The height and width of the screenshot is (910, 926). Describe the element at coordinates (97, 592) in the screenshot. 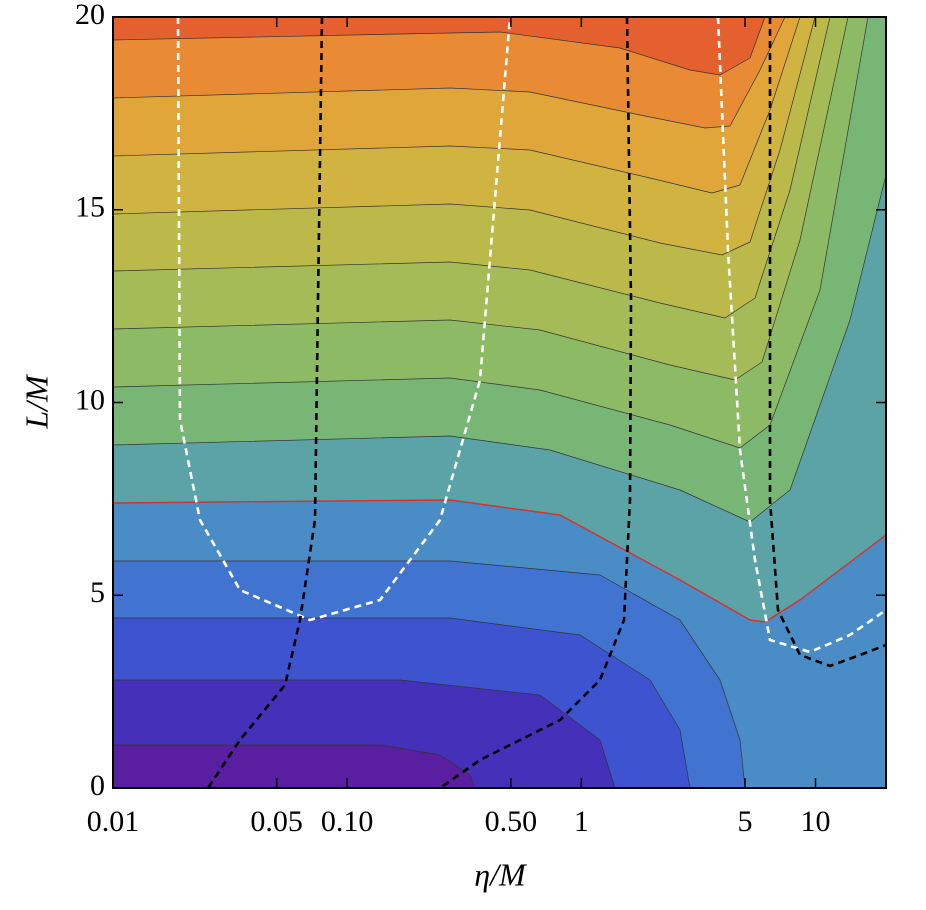

I see `y-tick-label: 5` at that location.